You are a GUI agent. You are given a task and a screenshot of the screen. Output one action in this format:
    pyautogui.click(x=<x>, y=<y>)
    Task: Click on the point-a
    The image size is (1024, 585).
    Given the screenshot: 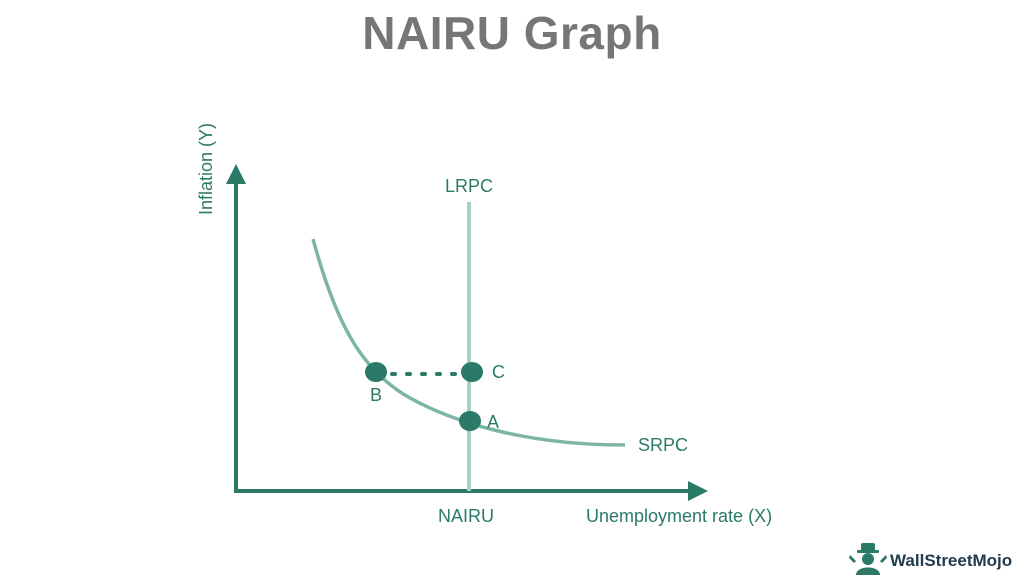 What is the action you would take?
    pyautogui.click(x=470, y=421)
    